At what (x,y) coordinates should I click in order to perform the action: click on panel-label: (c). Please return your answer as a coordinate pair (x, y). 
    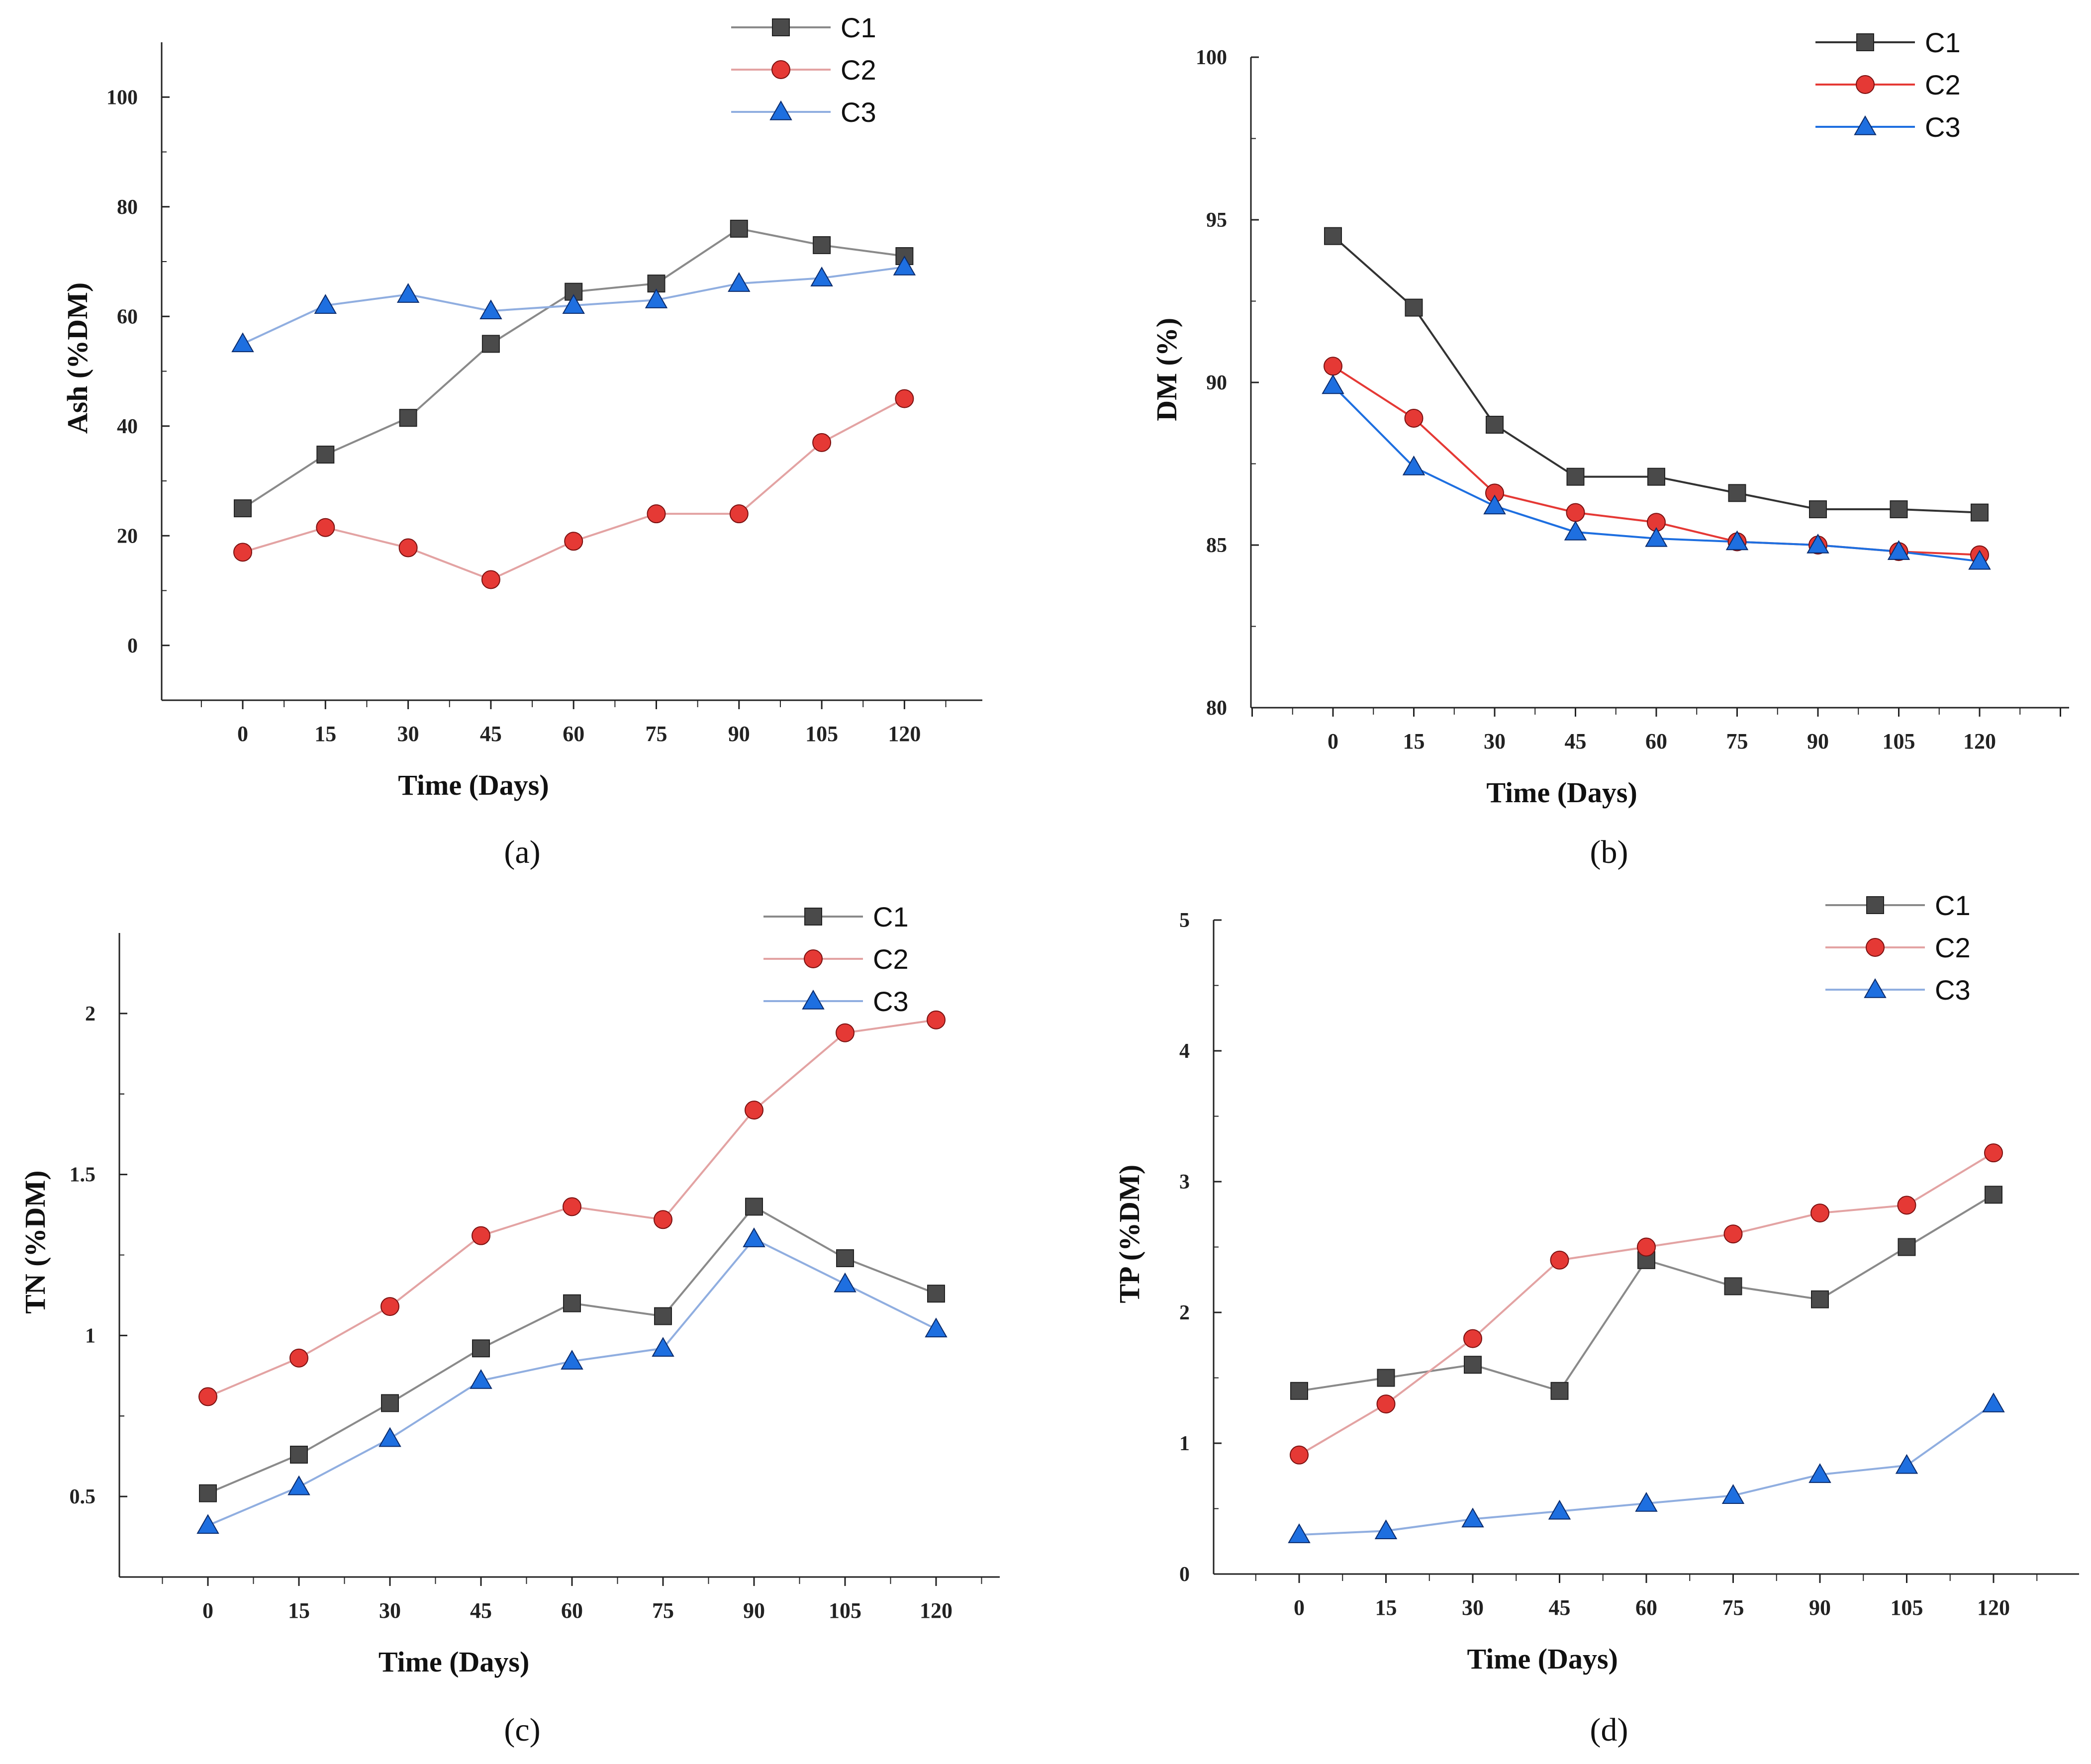
    Looking at the image, I should click on (522, 1730).